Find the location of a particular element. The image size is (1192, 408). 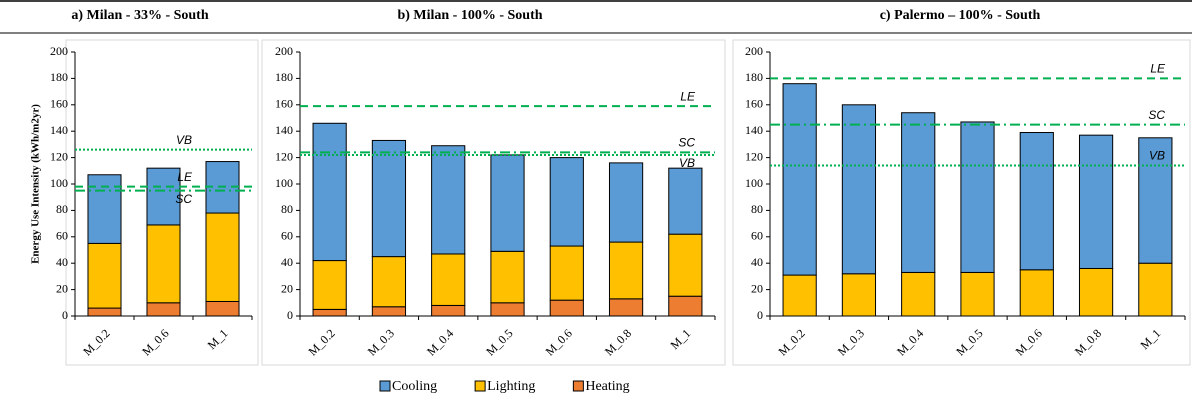

legend-label: Heating is located at coordinates (607, 386).